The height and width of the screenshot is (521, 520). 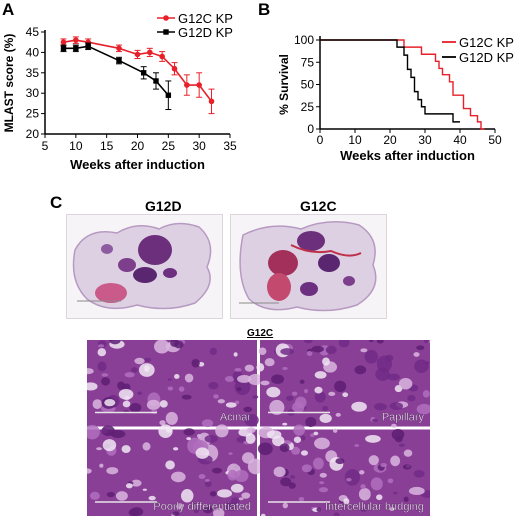 What do you see at coordinates (33, 134) in the screenshot?
I see `y-tick-label: 20` at bounding box center [33, 134].